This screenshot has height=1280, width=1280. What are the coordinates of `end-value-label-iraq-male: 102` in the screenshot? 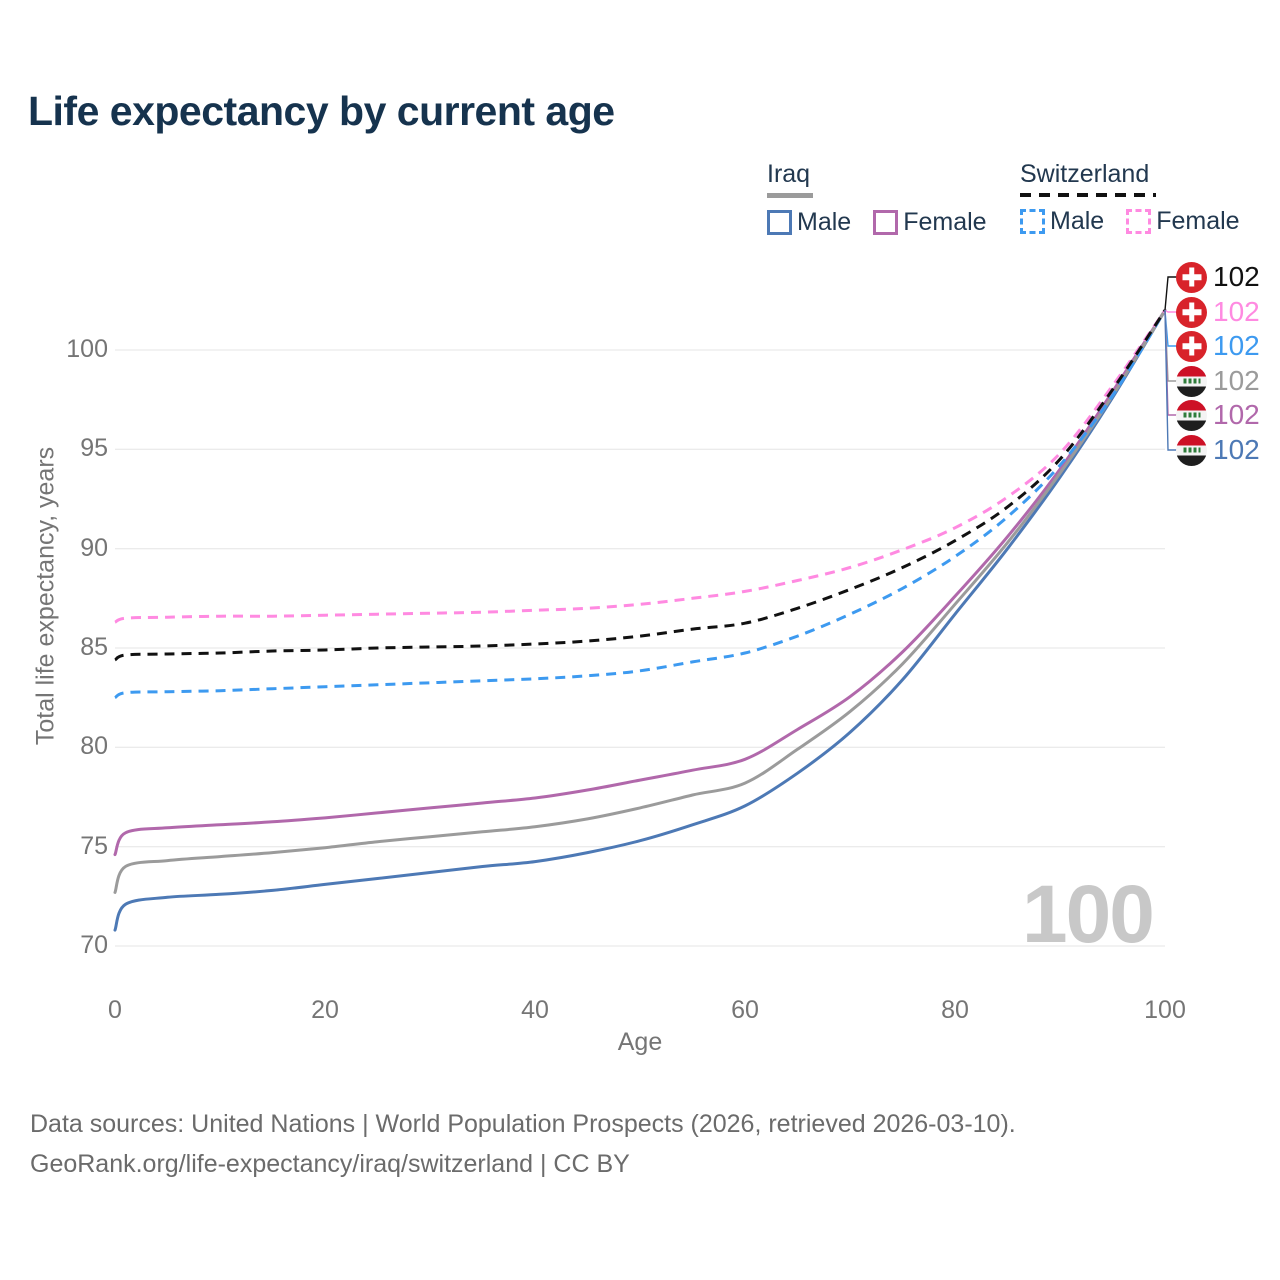 It's located at (1218, 450).